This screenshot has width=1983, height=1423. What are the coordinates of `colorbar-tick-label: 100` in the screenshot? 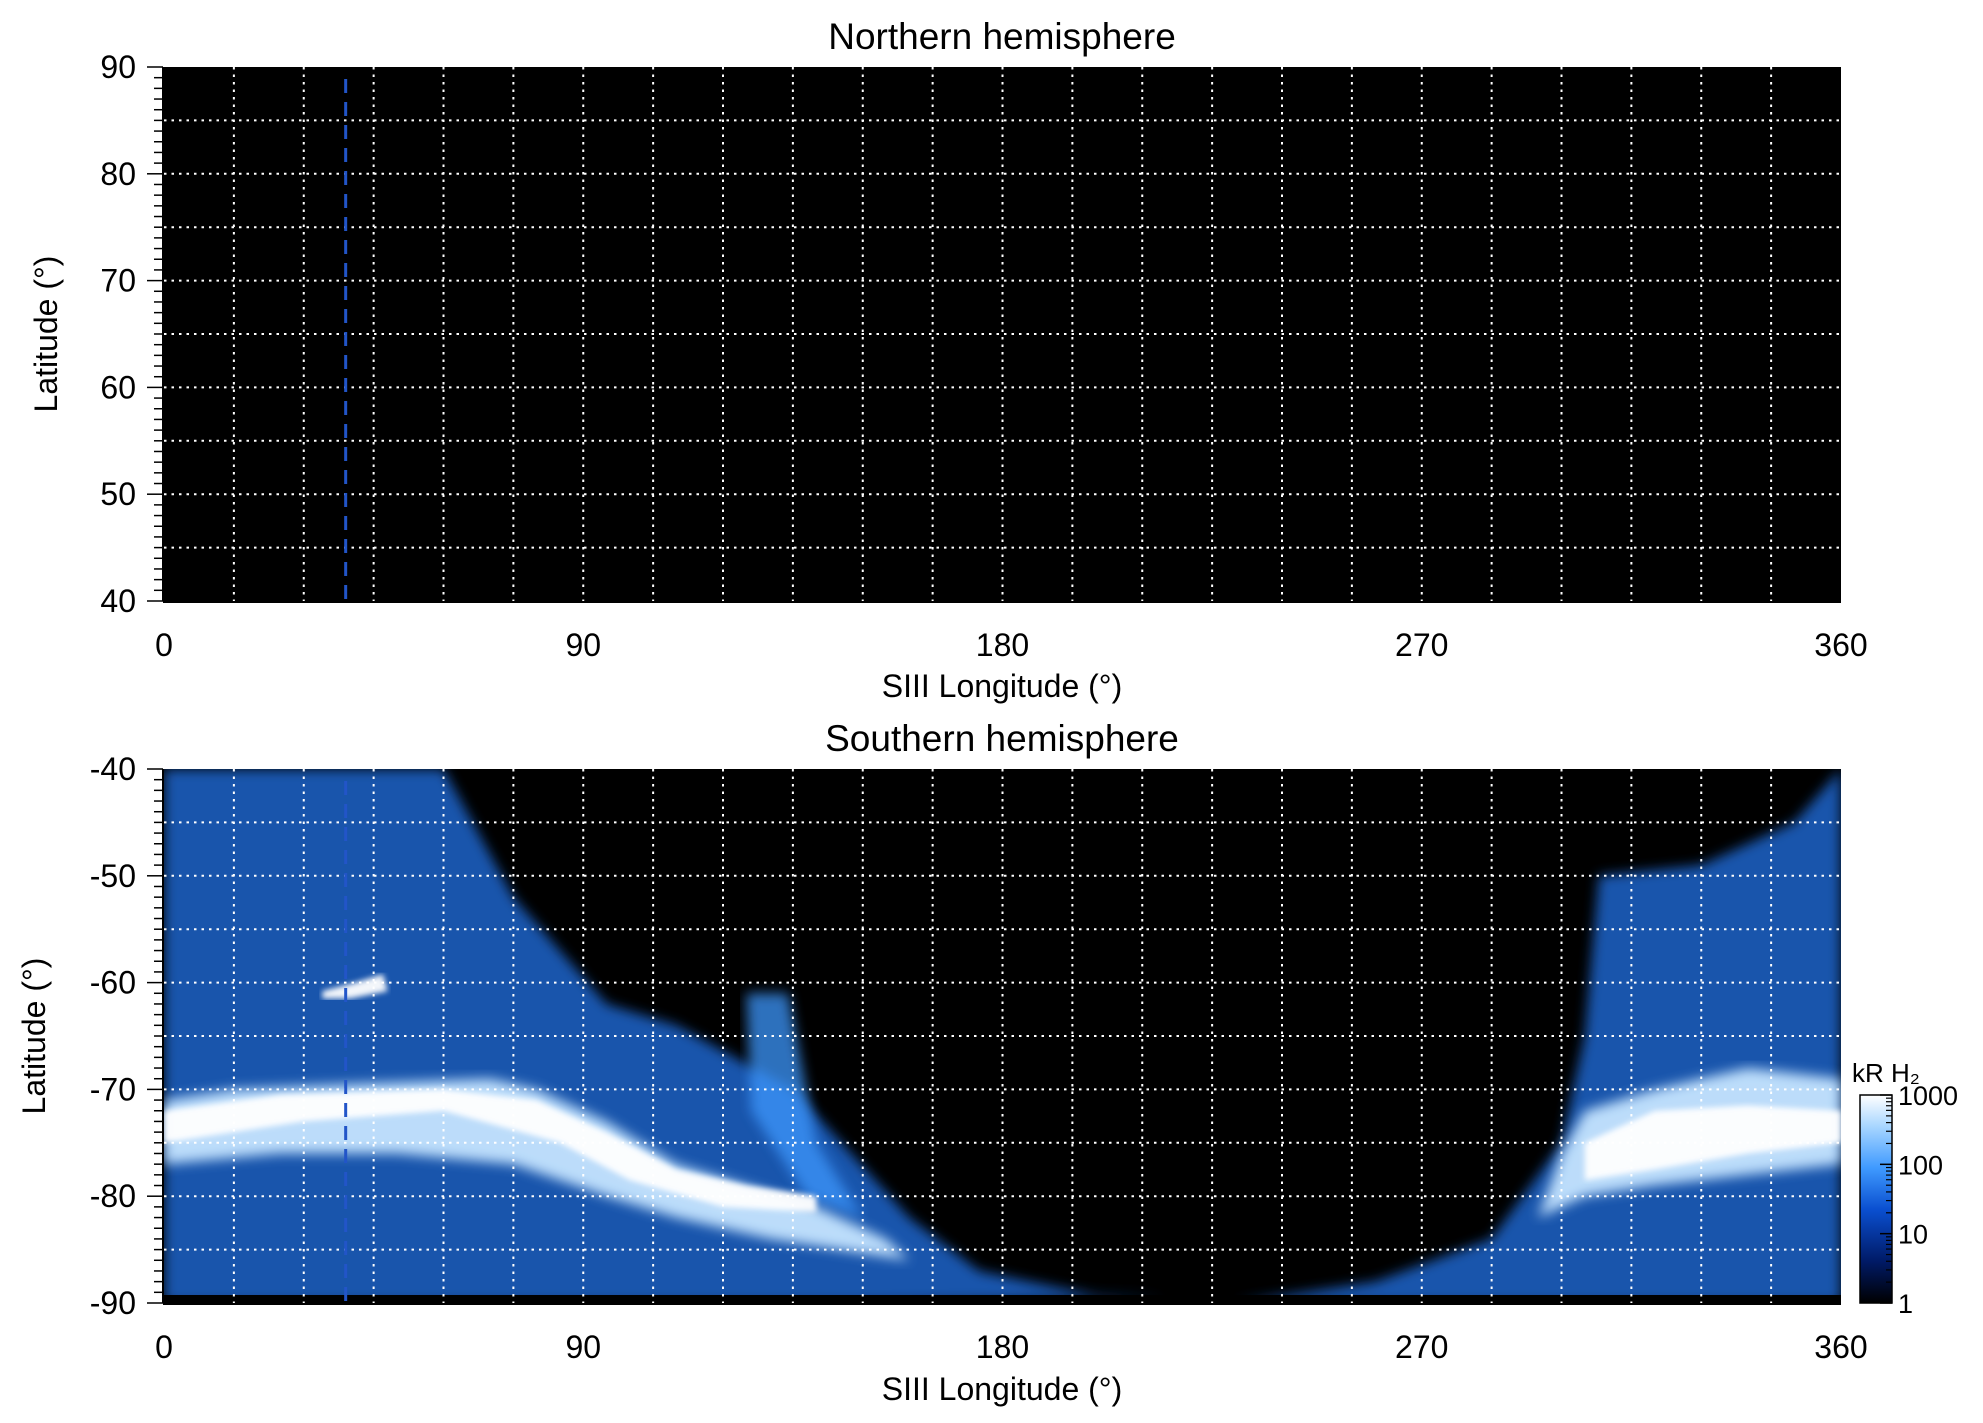 It's located at (1920, 1165).